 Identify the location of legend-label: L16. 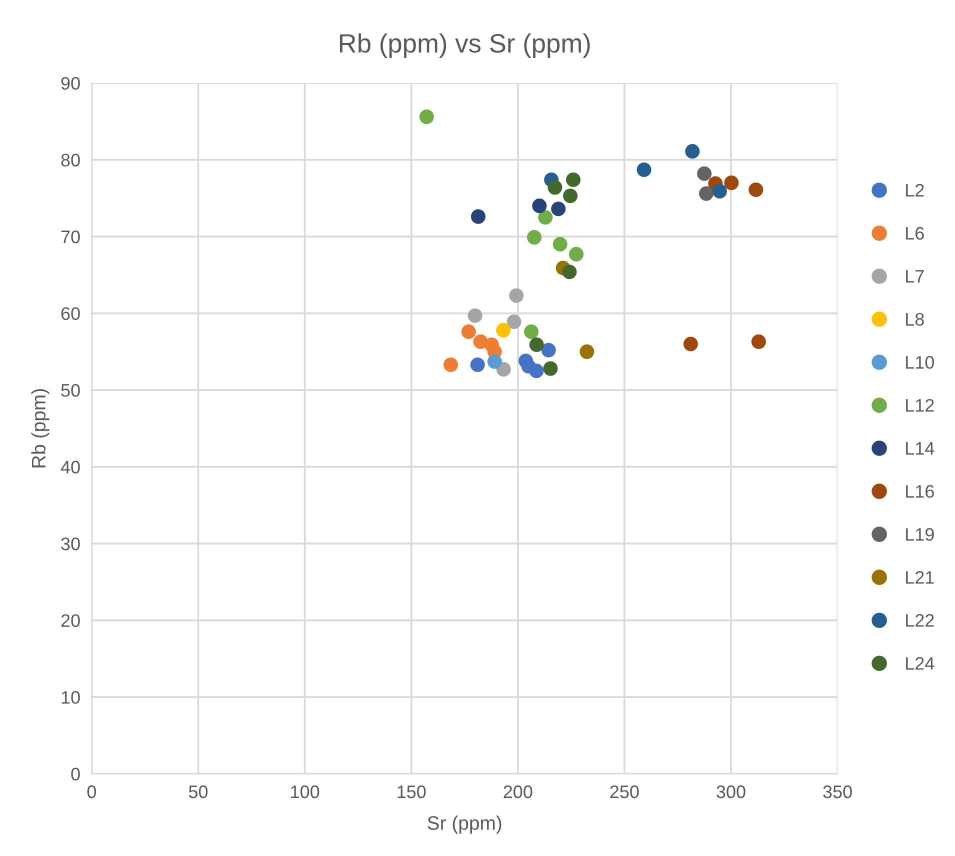
(920, 491).